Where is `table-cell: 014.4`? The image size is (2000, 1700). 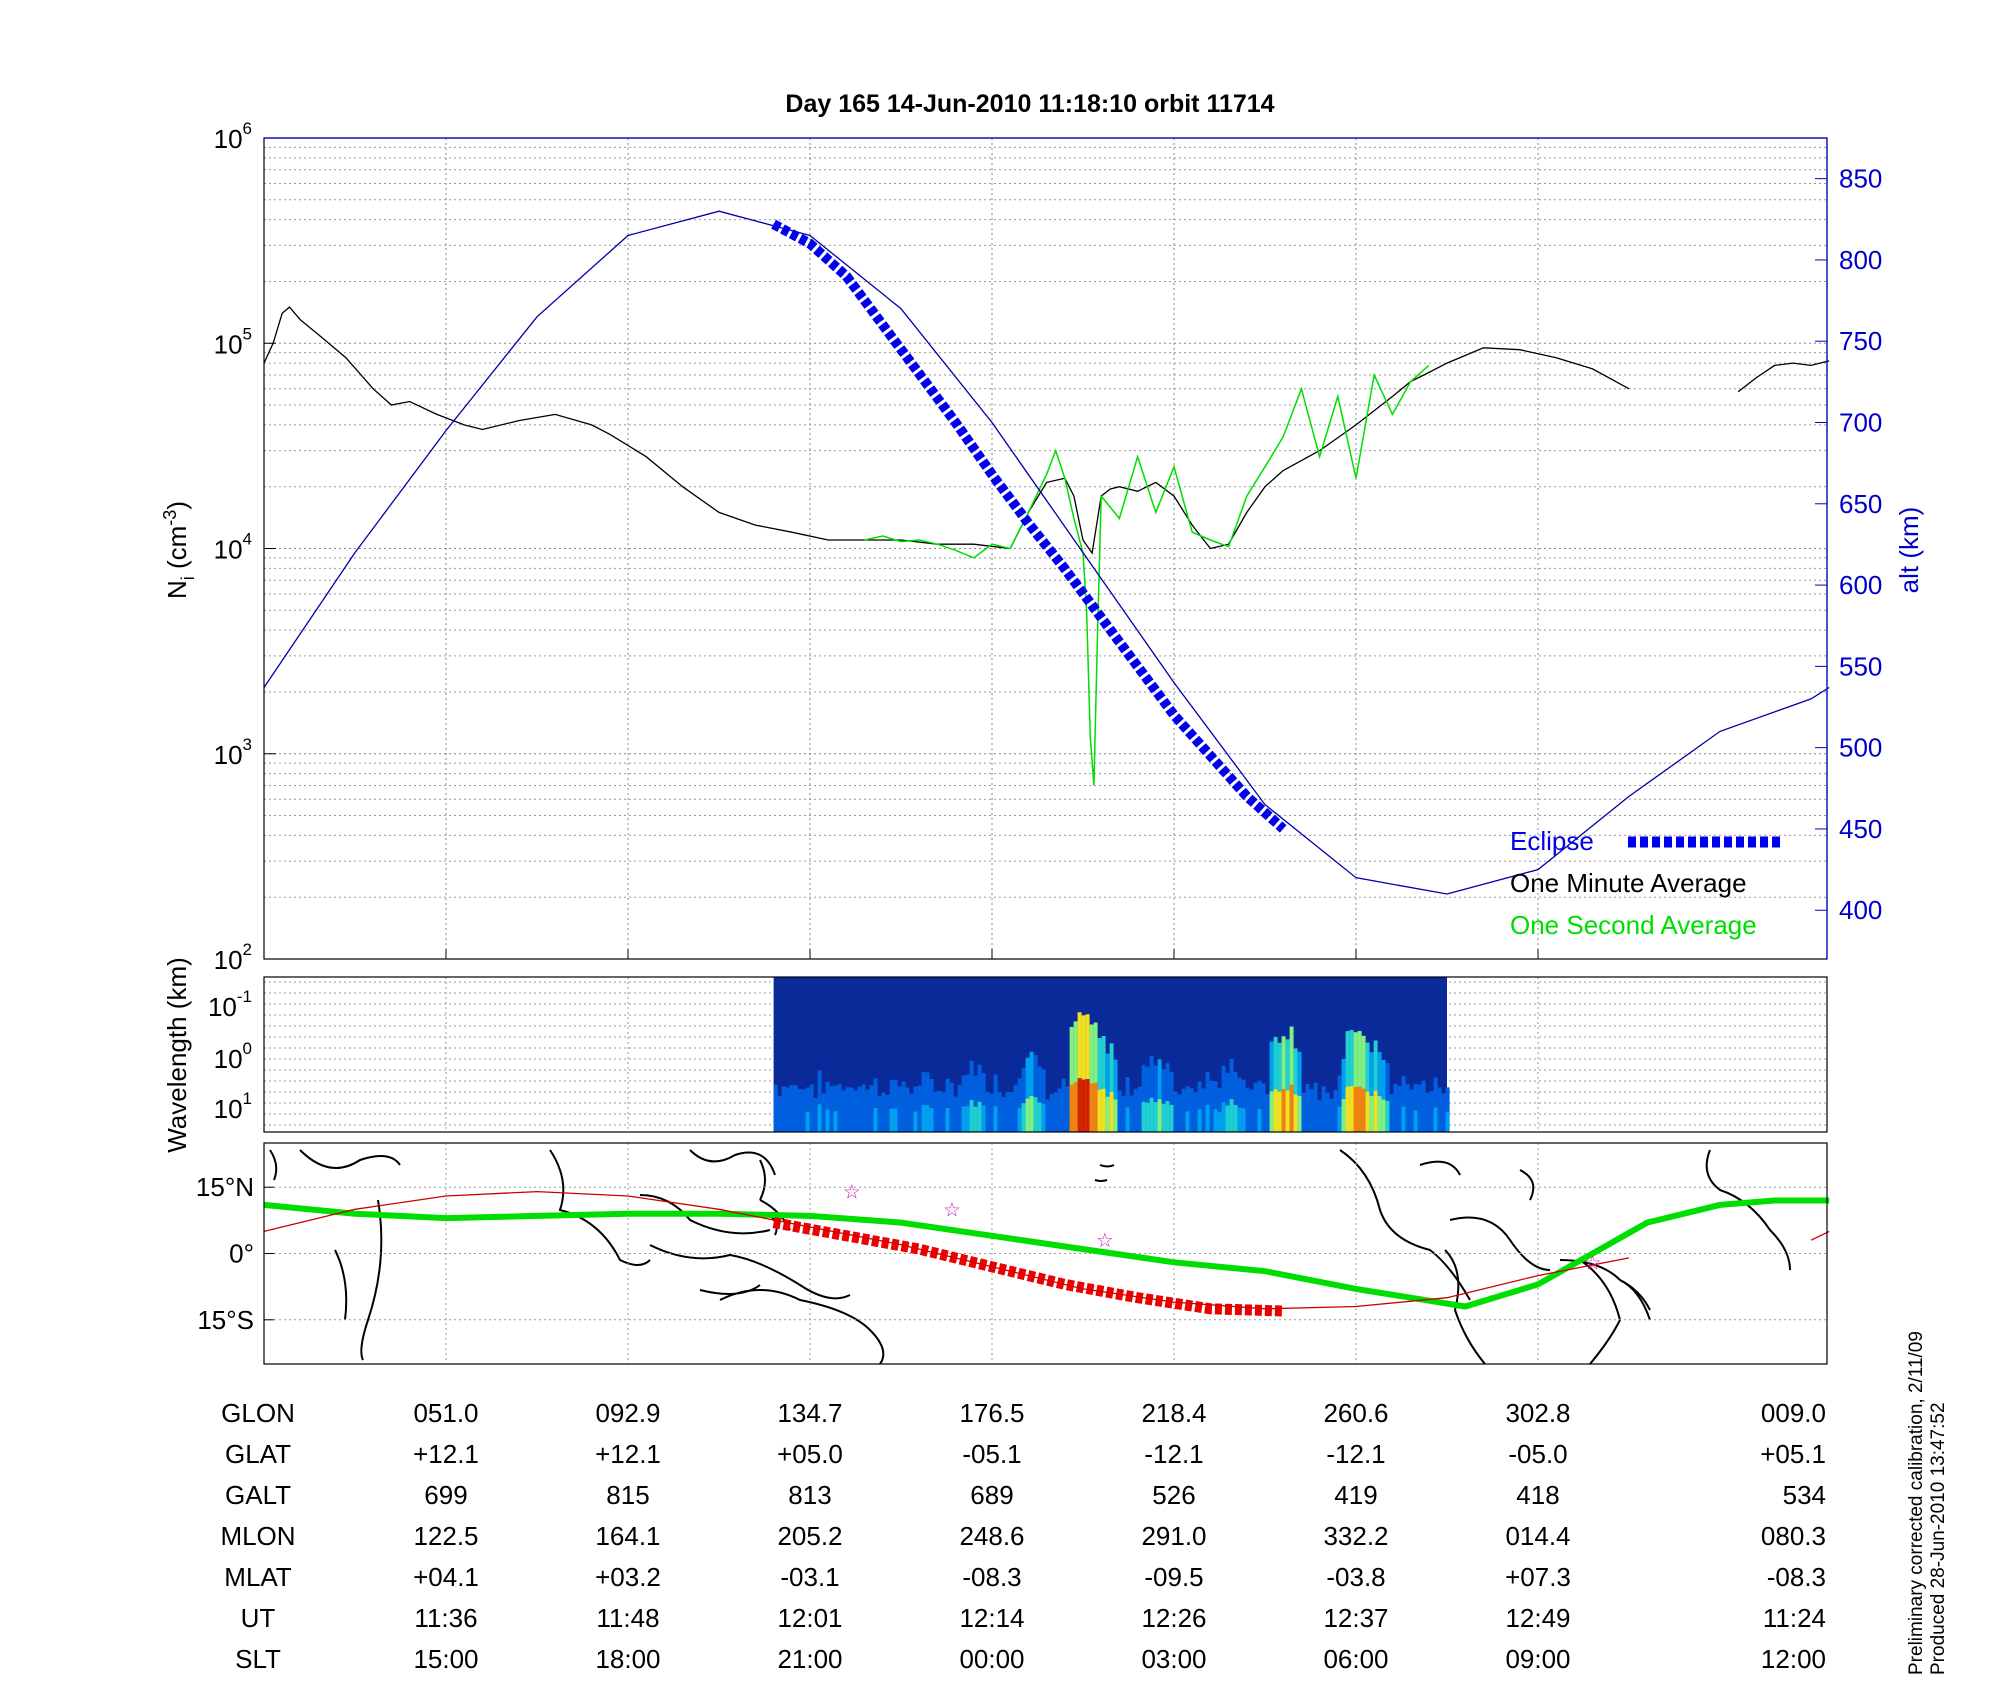 table-cell: 014.4 is located at coordinates (1537, 1536).